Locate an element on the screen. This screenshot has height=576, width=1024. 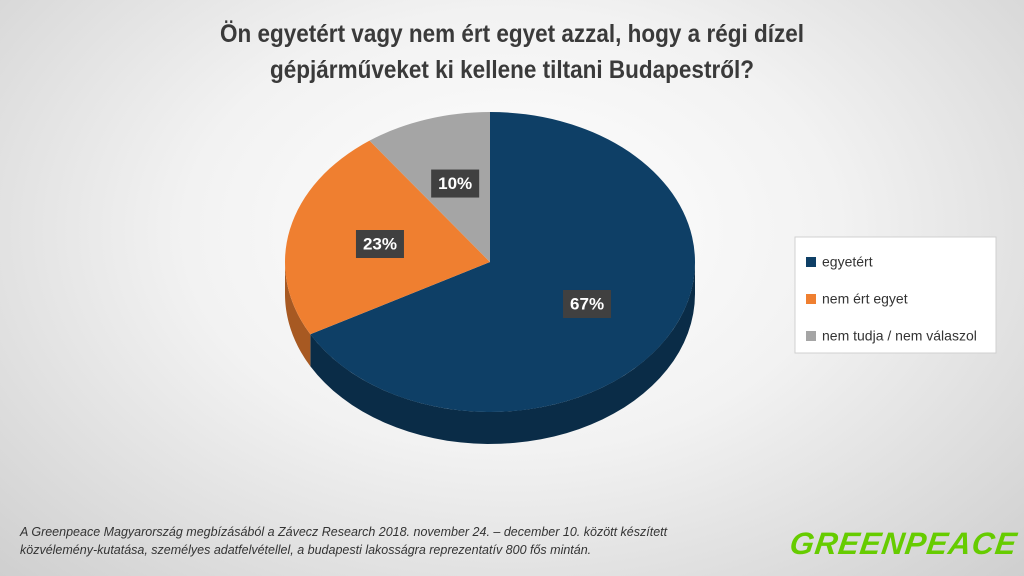
data-label-text: 23% is located at coordinates (380, 243).